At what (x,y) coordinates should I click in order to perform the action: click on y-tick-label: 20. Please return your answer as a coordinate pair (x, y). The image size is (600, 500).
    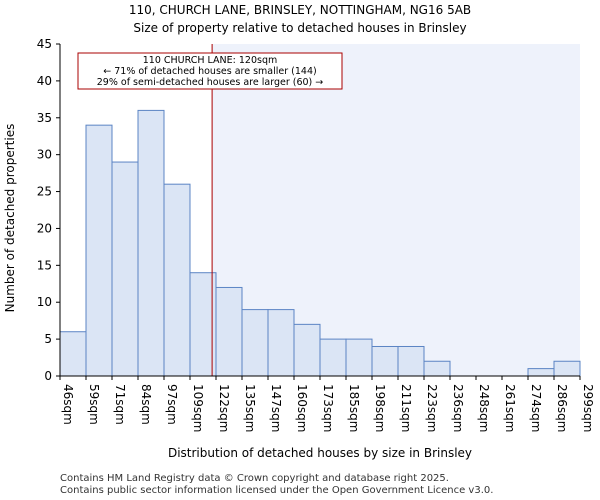
    Looking at the image, I should click on (44, 228).